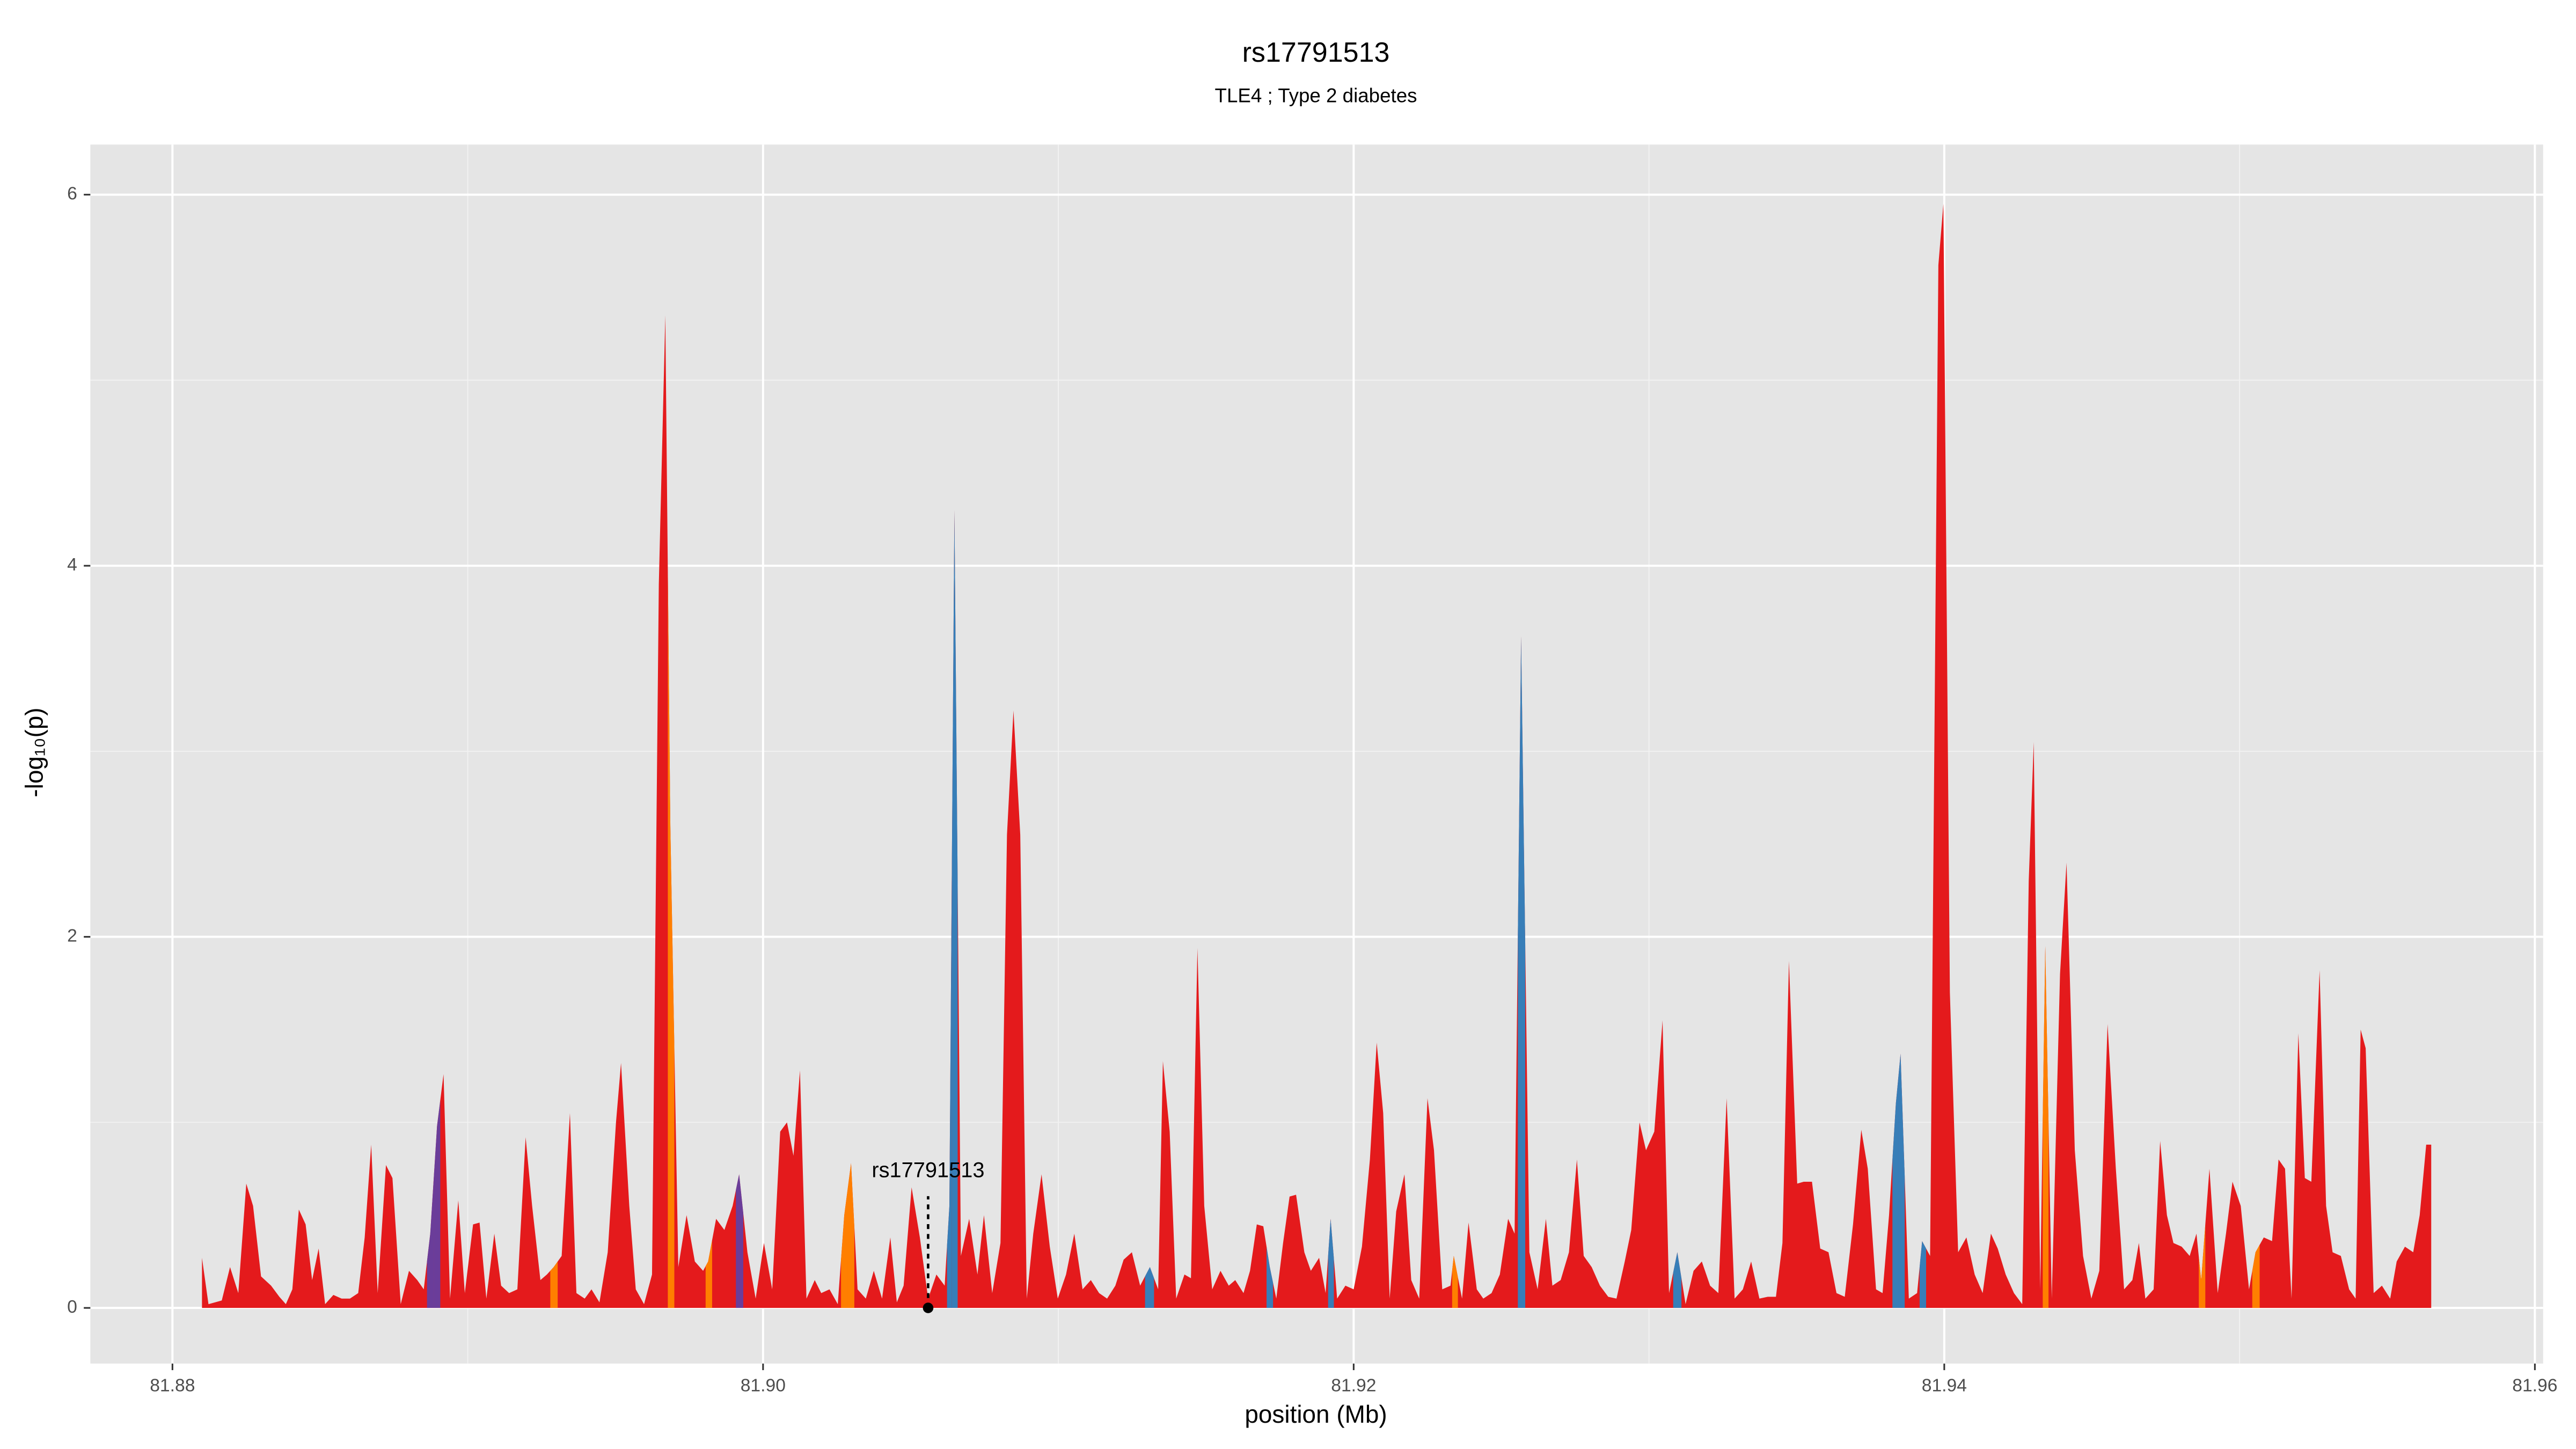 This screenshot has height=1449, width=2576. I want to click on chart-title: rs17791513, so click(1316, 52).